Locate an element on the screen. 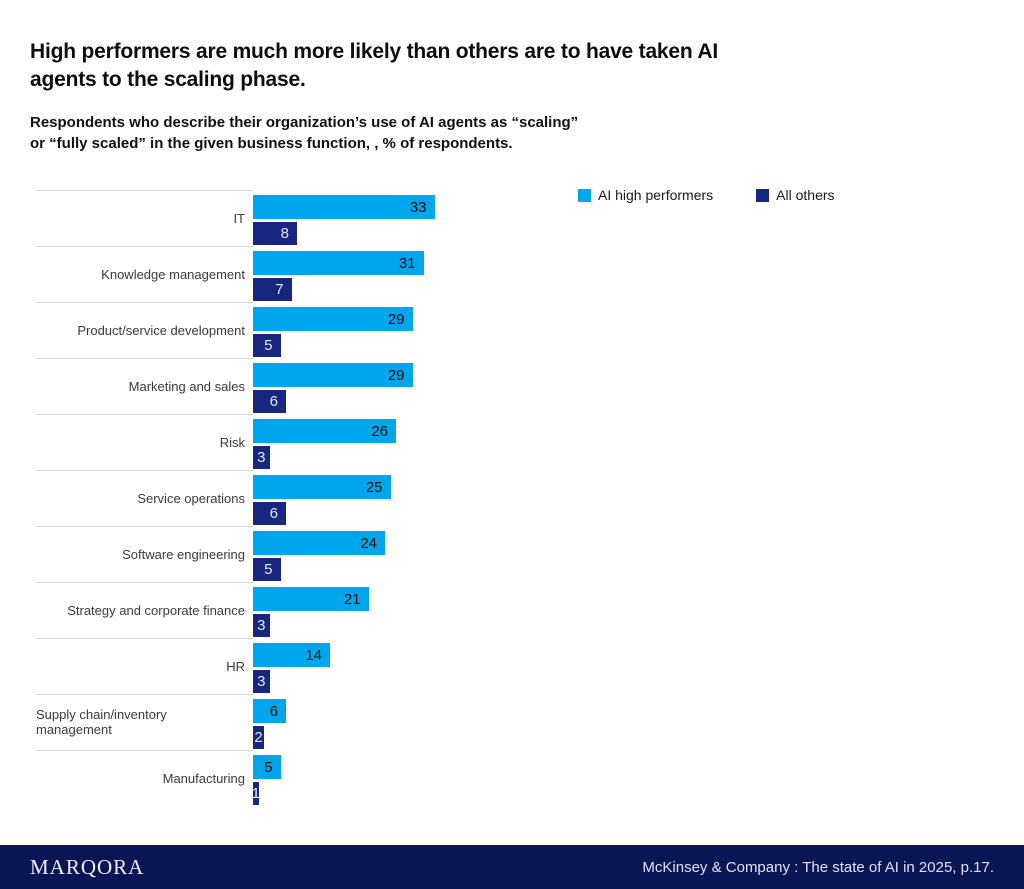 This screenshot has width=1024, height=889. category-label: Supply chain/inventory management is located at coordinates (101, 722).